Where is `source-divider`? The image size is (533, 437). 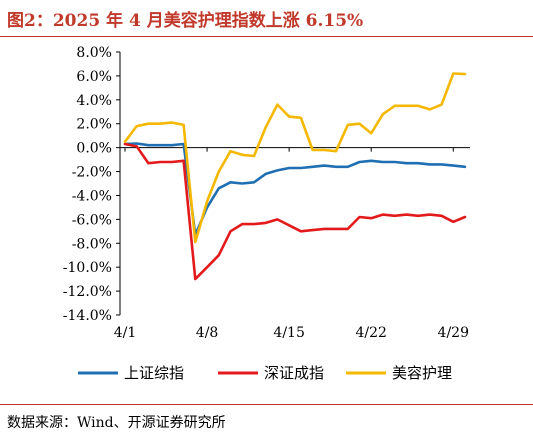
source-divider is located at coordinates (266, 404).